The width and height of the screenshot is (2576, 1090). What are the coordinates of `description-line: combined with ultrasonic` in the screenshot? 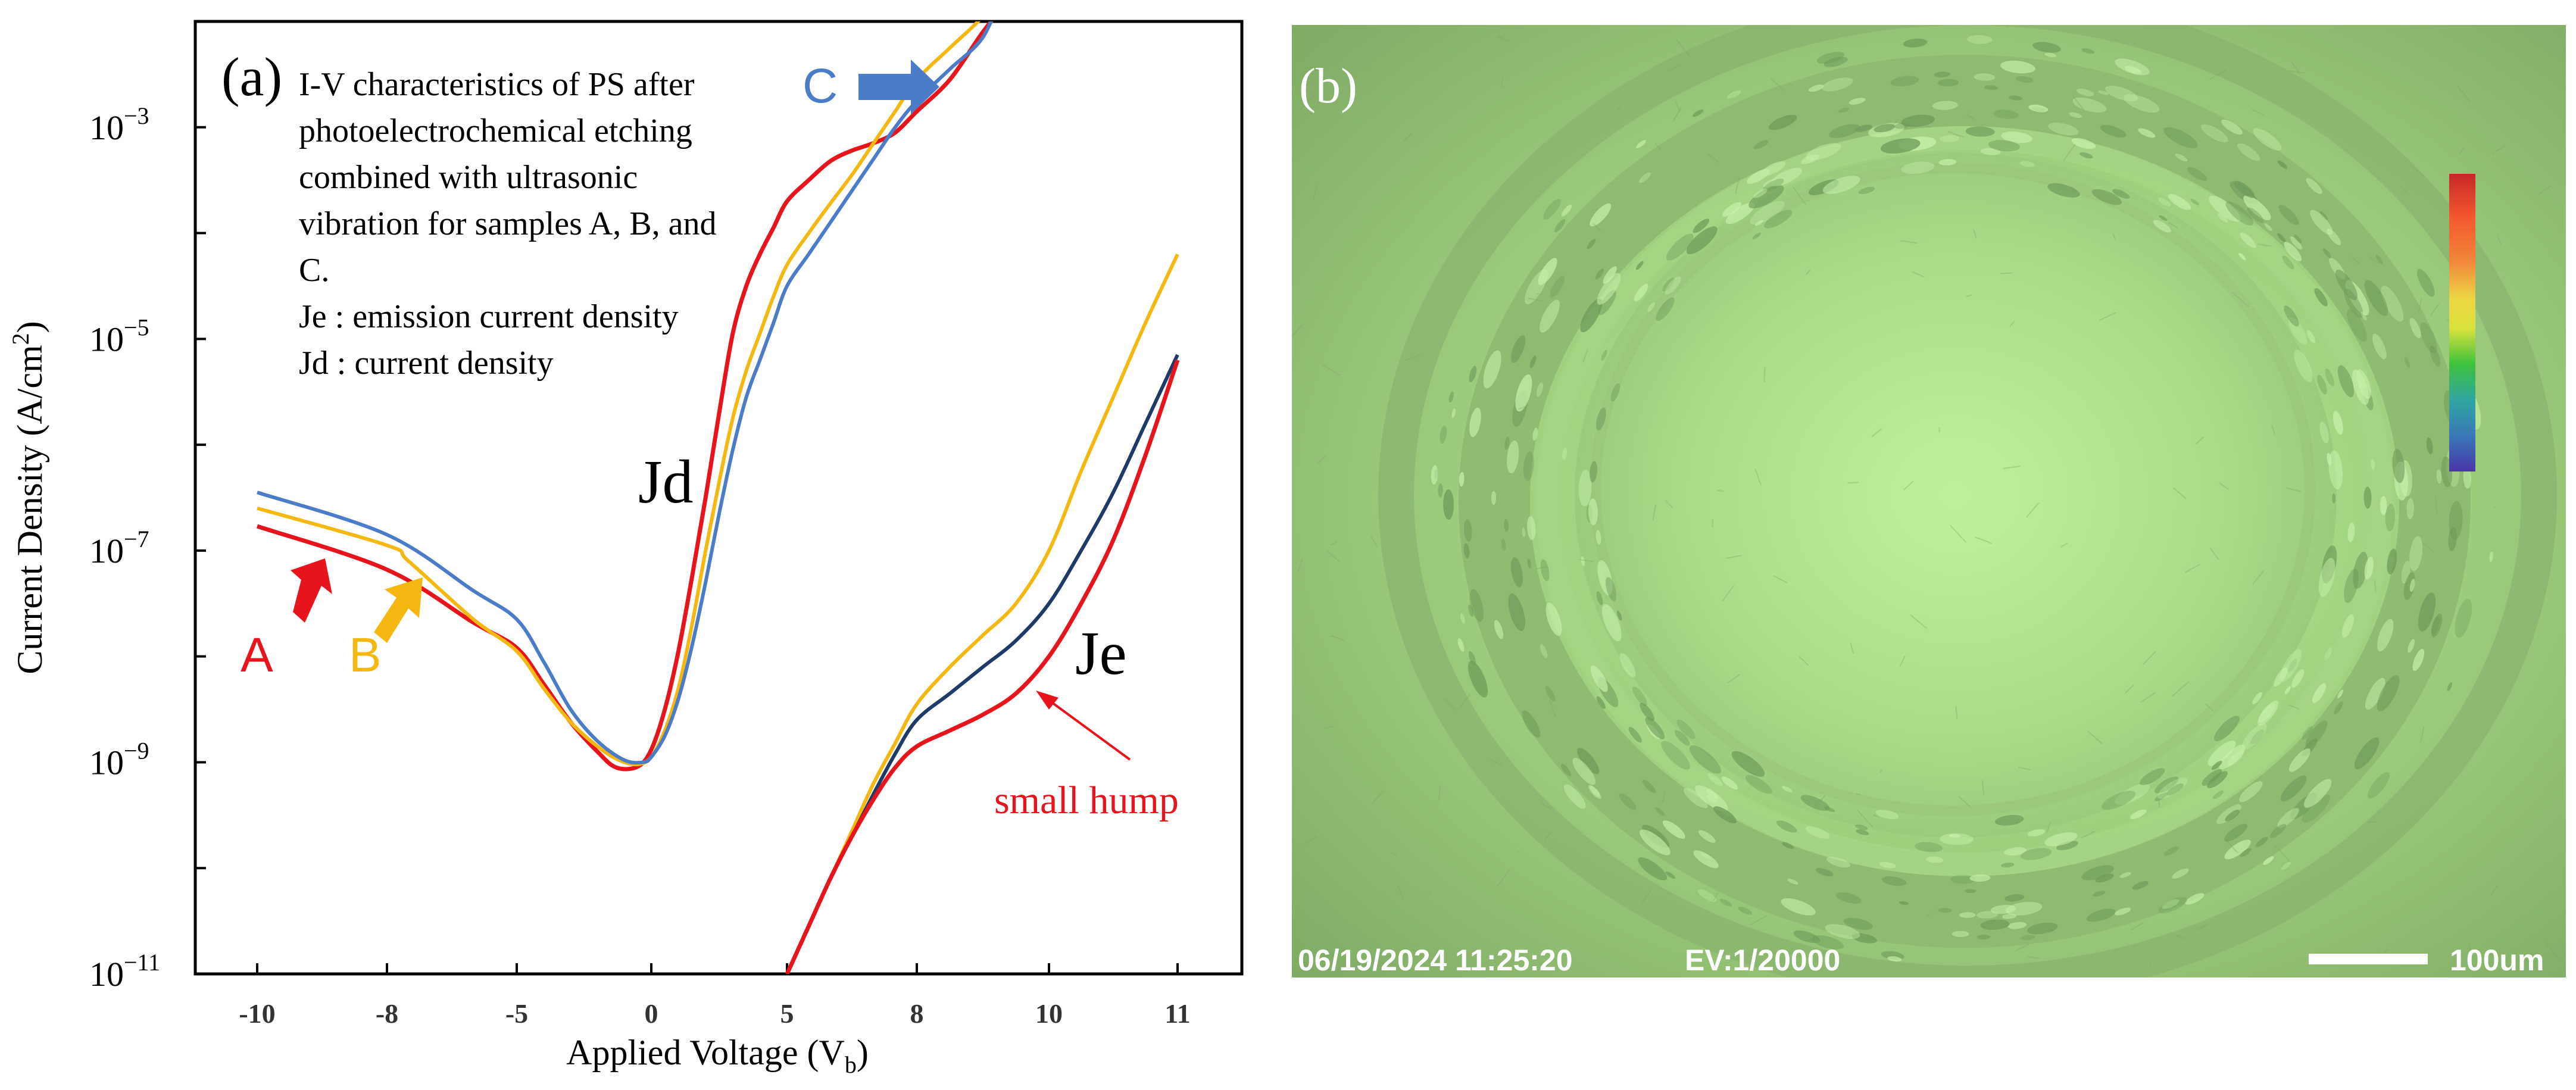 It's located at (468, 178).